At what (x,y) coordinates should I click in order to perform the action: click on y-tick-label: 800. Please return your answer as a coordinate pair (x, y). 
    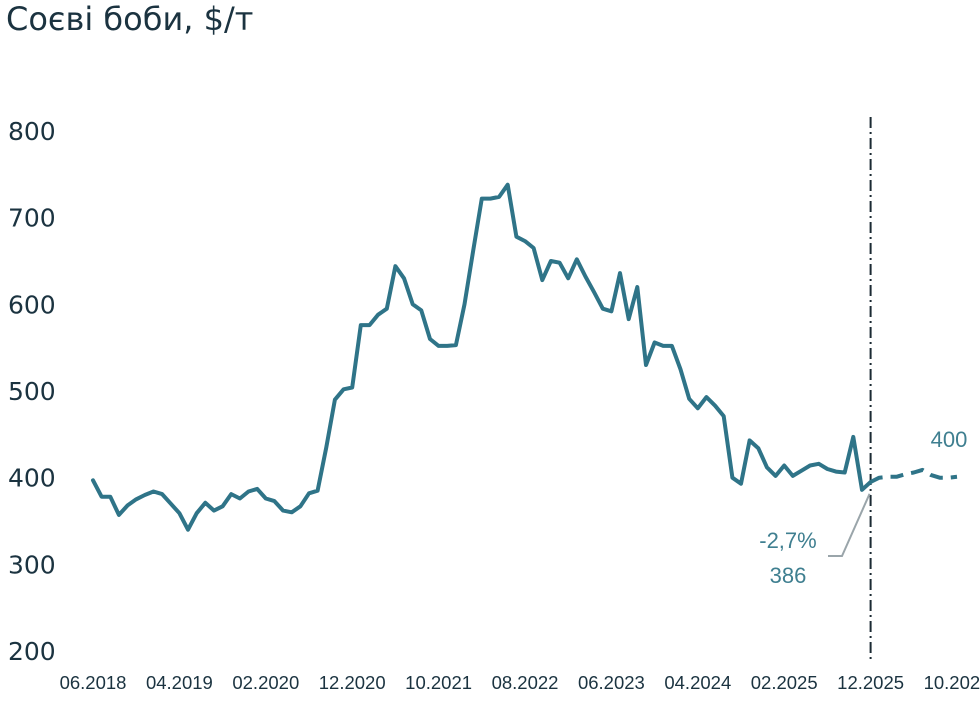
    Looking at the image, I should click on (32, 131).